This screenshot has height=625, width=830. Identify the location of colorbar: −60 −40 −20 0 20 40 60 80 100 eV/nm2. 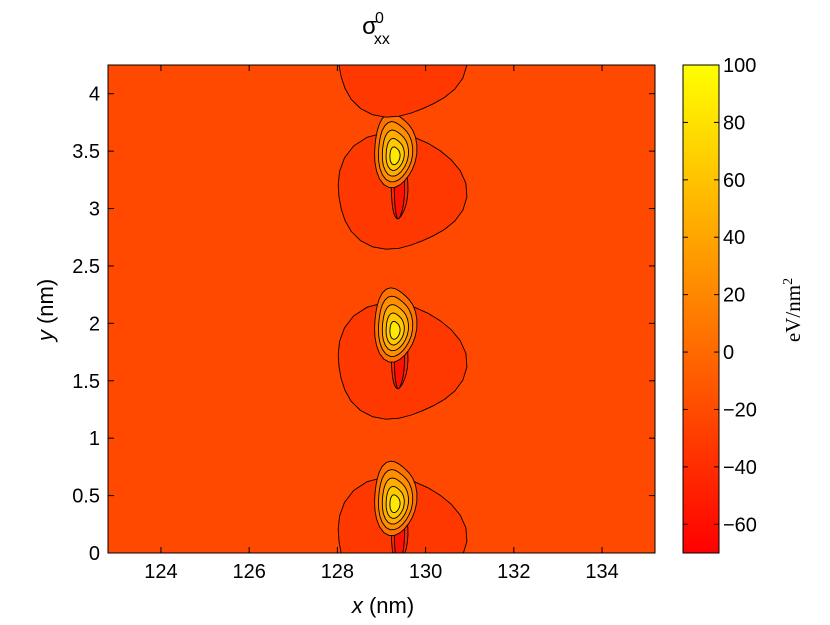
(743, 304).